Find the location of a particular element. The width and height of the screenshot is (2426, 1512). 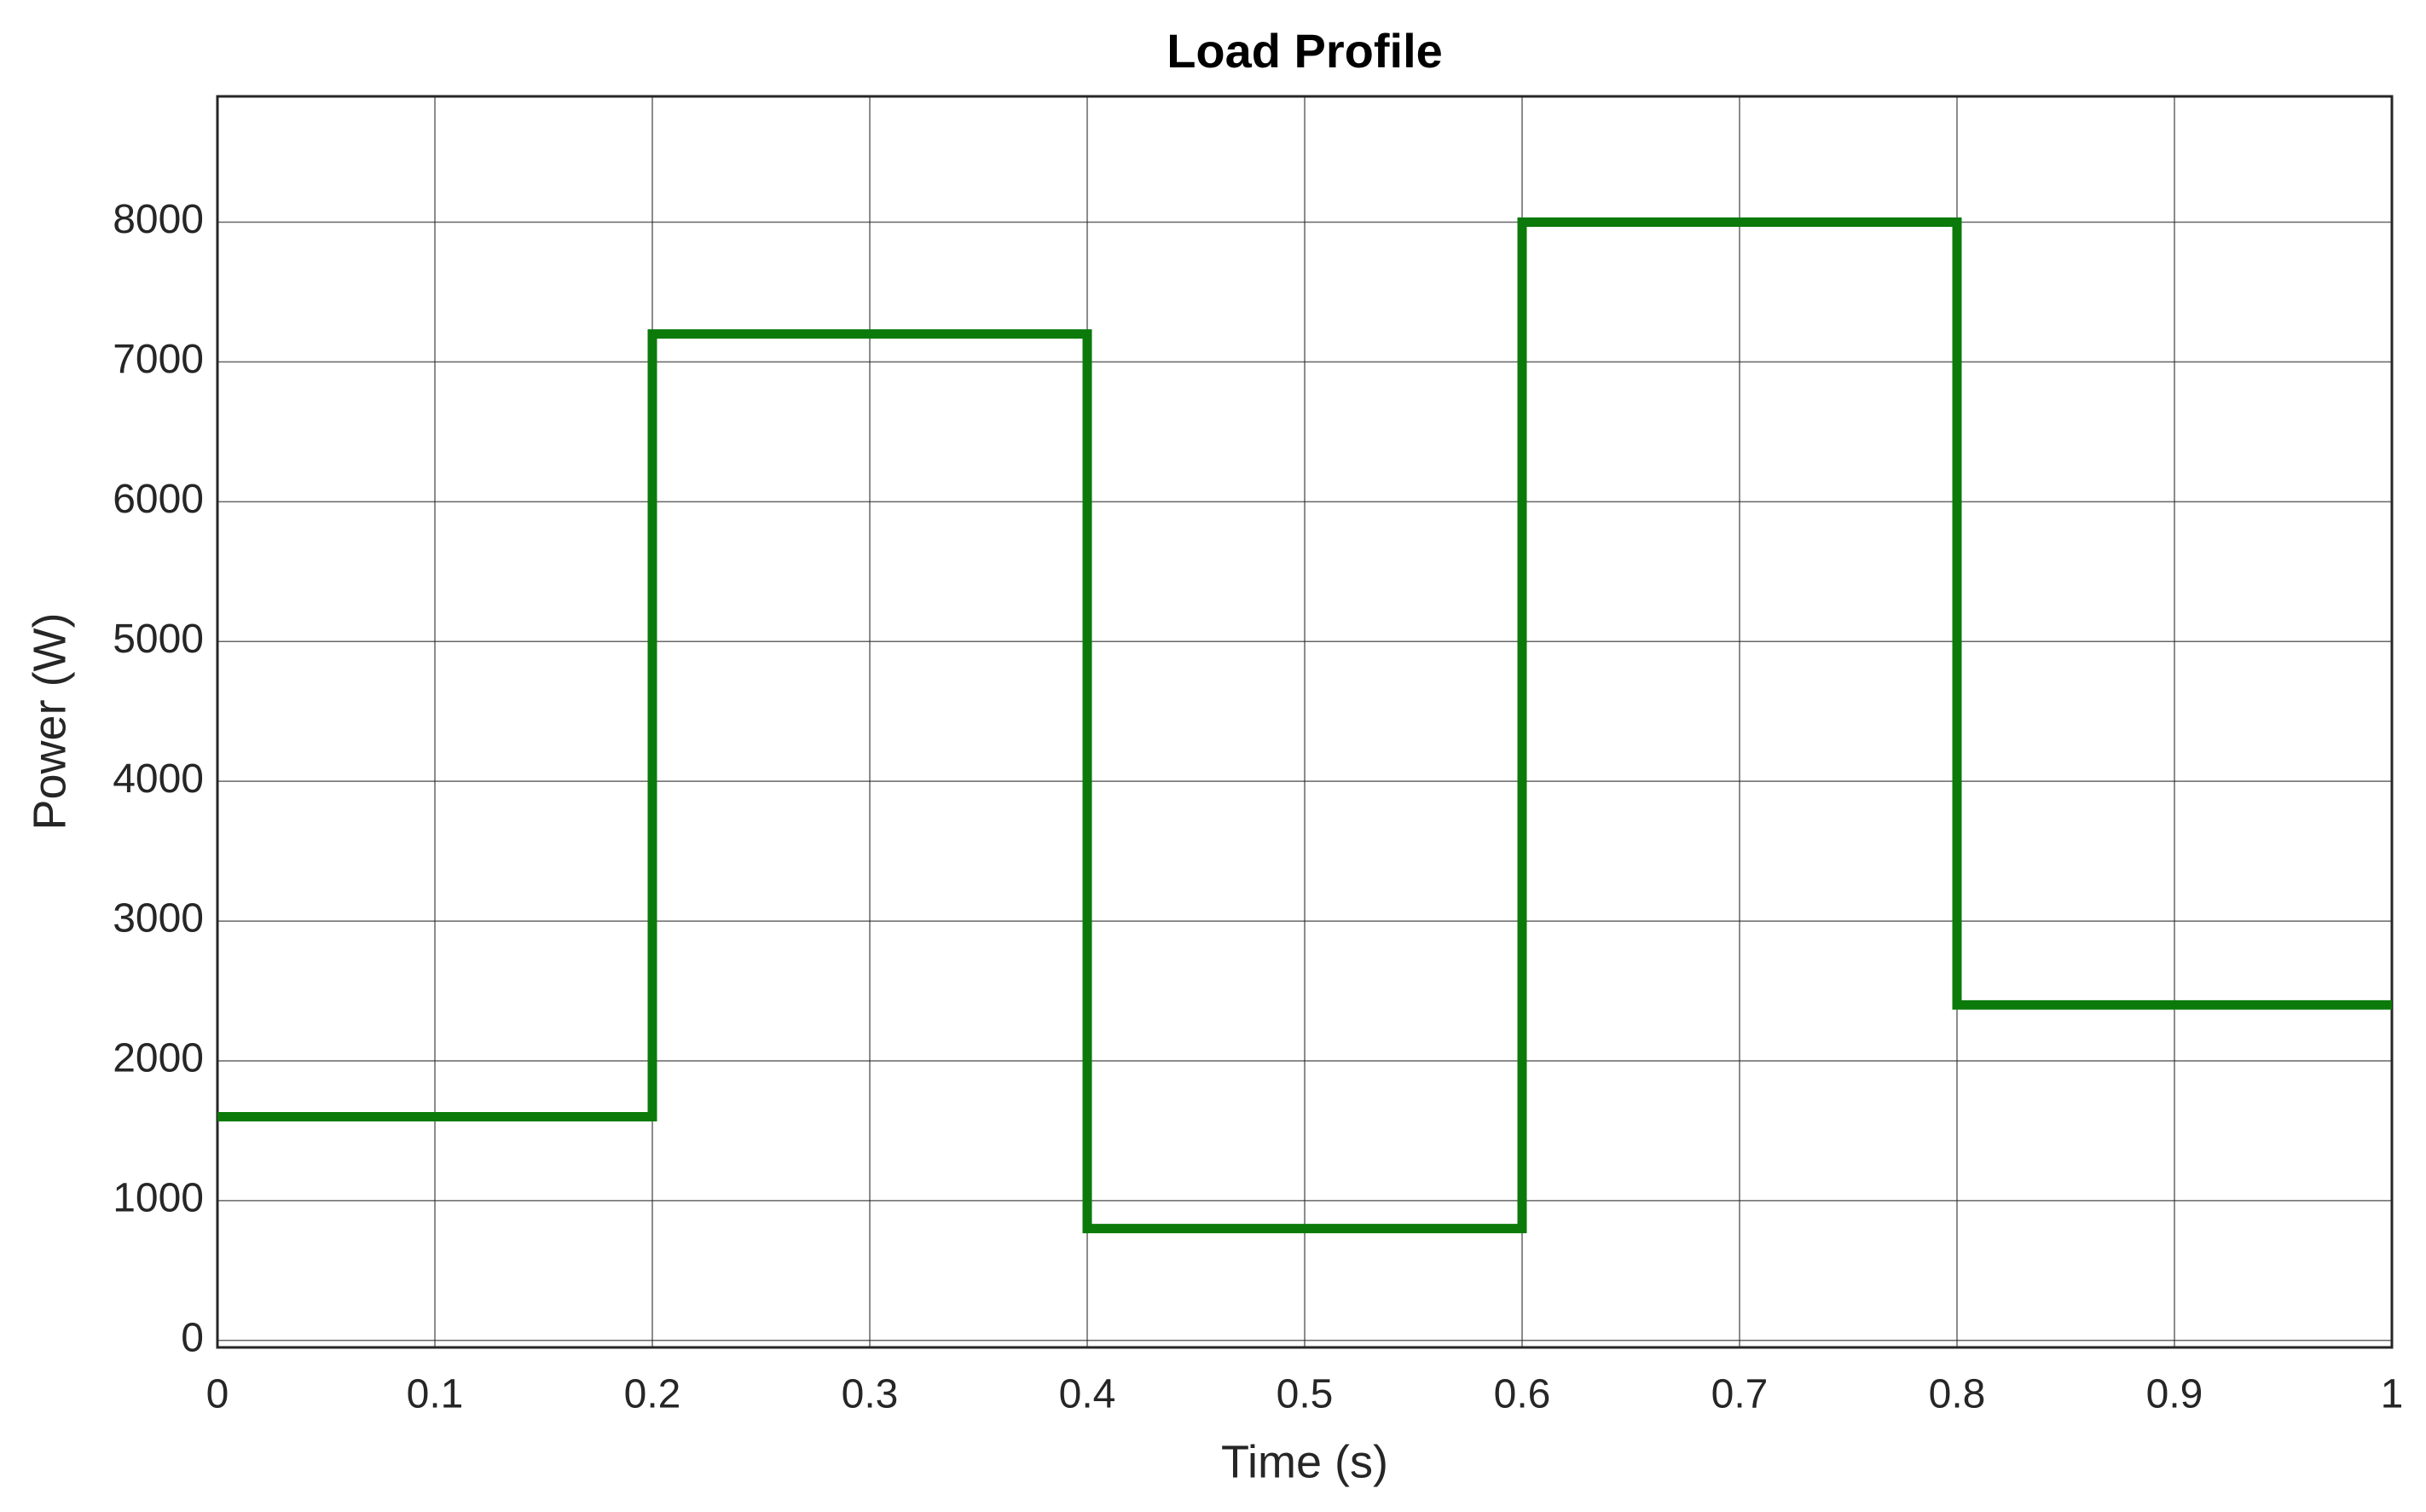

y-axis-label: Power (W) is located at coordinates (50, 722).